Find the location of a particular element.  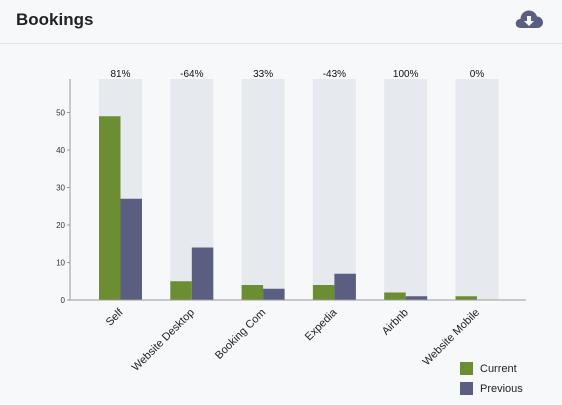

change-percent-label: -64% is located at coordinates (191, 74).